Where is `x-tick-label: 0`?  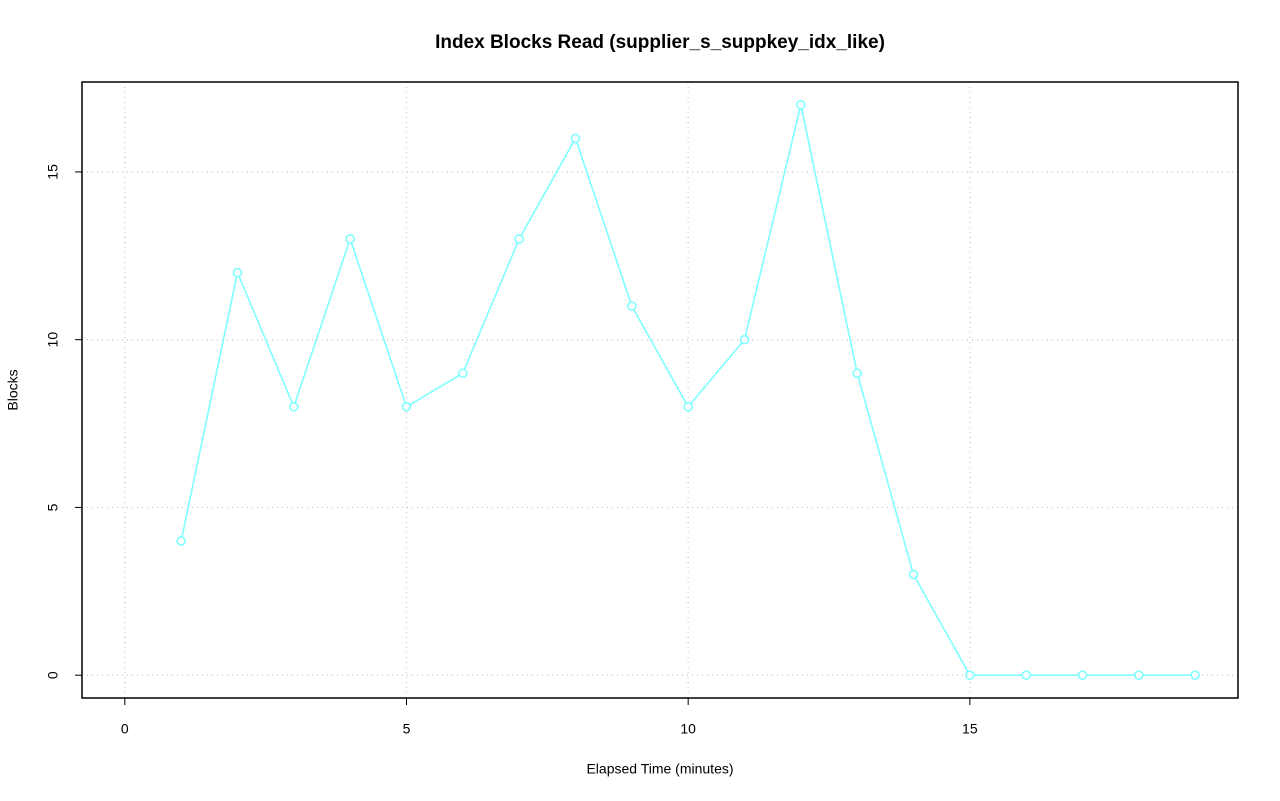
x-tick-label: 0 is located at coordinates (125, 729).